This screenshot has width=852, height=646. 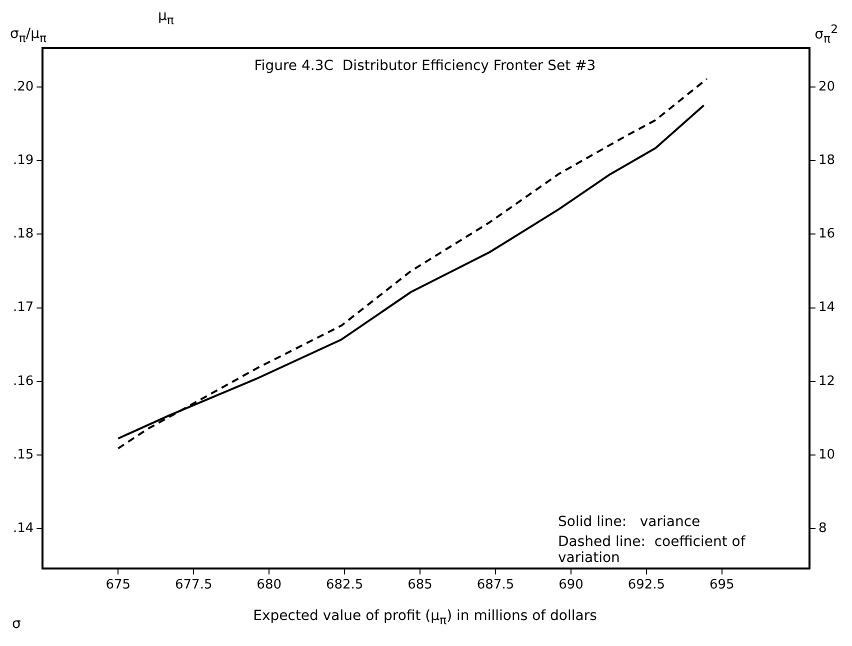 What do you see at coordinates (23, 381) in the screenshot?
I see `y-tick-label: .16` at bounding box center [23, 381].